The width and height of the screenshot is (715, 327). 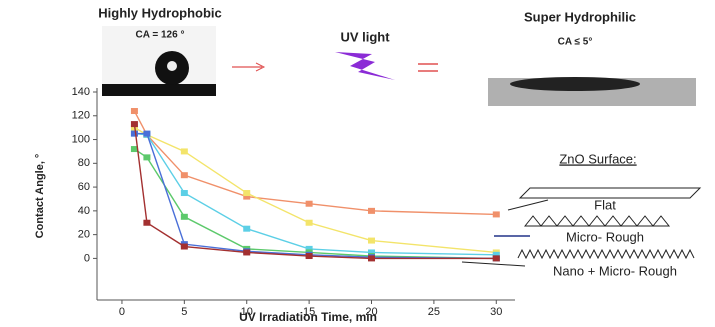 What do you see at coordinates (172, 66) in the screenshot?
I see `droplet-highlight` at bounding box center [172, 66].